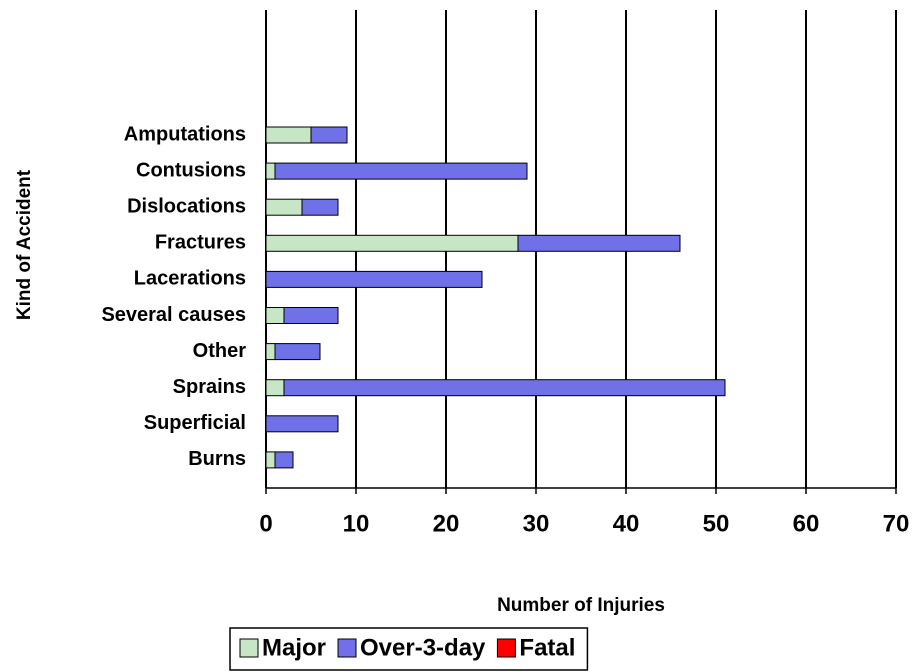 This screenshot has height=672, width=916. Describe the element at coordinates (186, 206) in the screenshot. I see `y-tick-label: Dislocations` at that location.